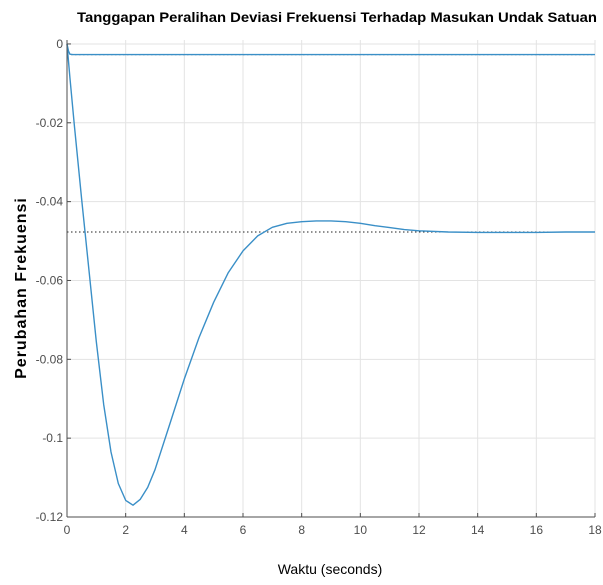 Image resolution: width=603 pixels, height=585 pixels. Describe the element at coordinates (537, 530) in the screenshot. I see `x-tick-label: 16` at that location.